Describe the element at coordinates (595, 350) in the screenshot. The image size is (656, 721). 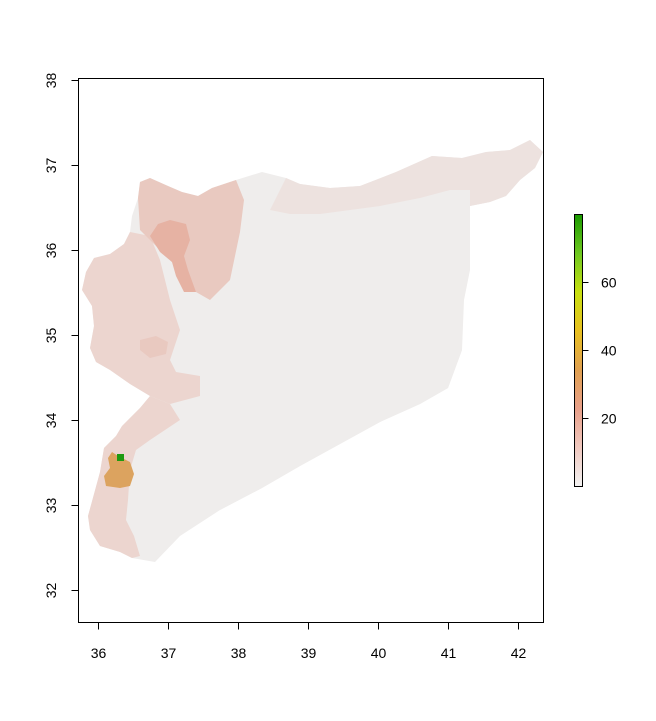
I see `legend: 20 40 60` at that location.